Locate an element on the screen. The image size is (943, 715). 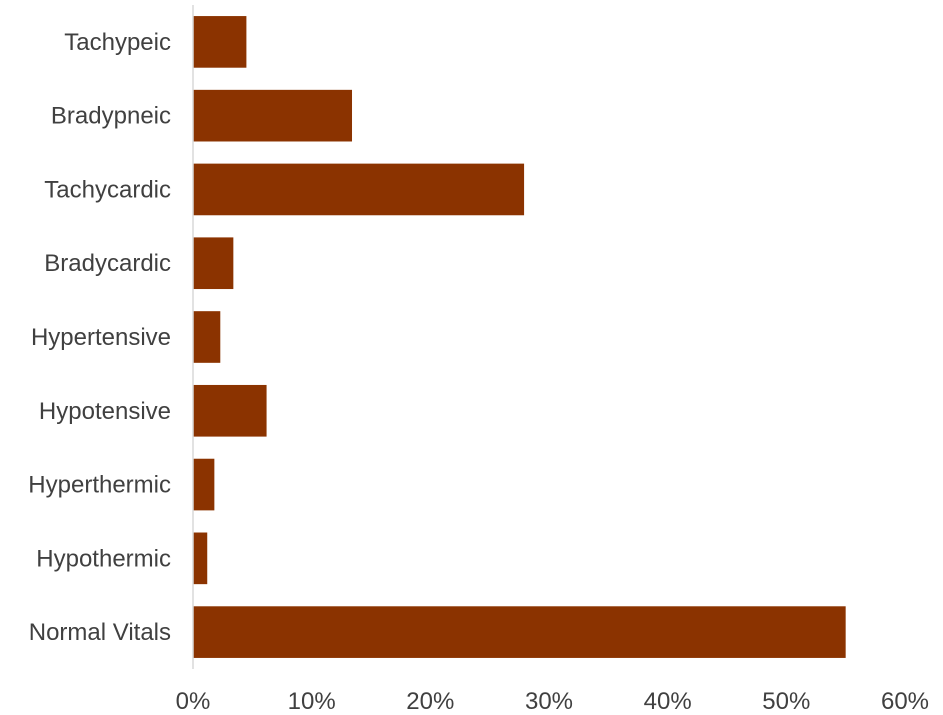
category-label: Hyperthermic is located at coordinates (99, 485).